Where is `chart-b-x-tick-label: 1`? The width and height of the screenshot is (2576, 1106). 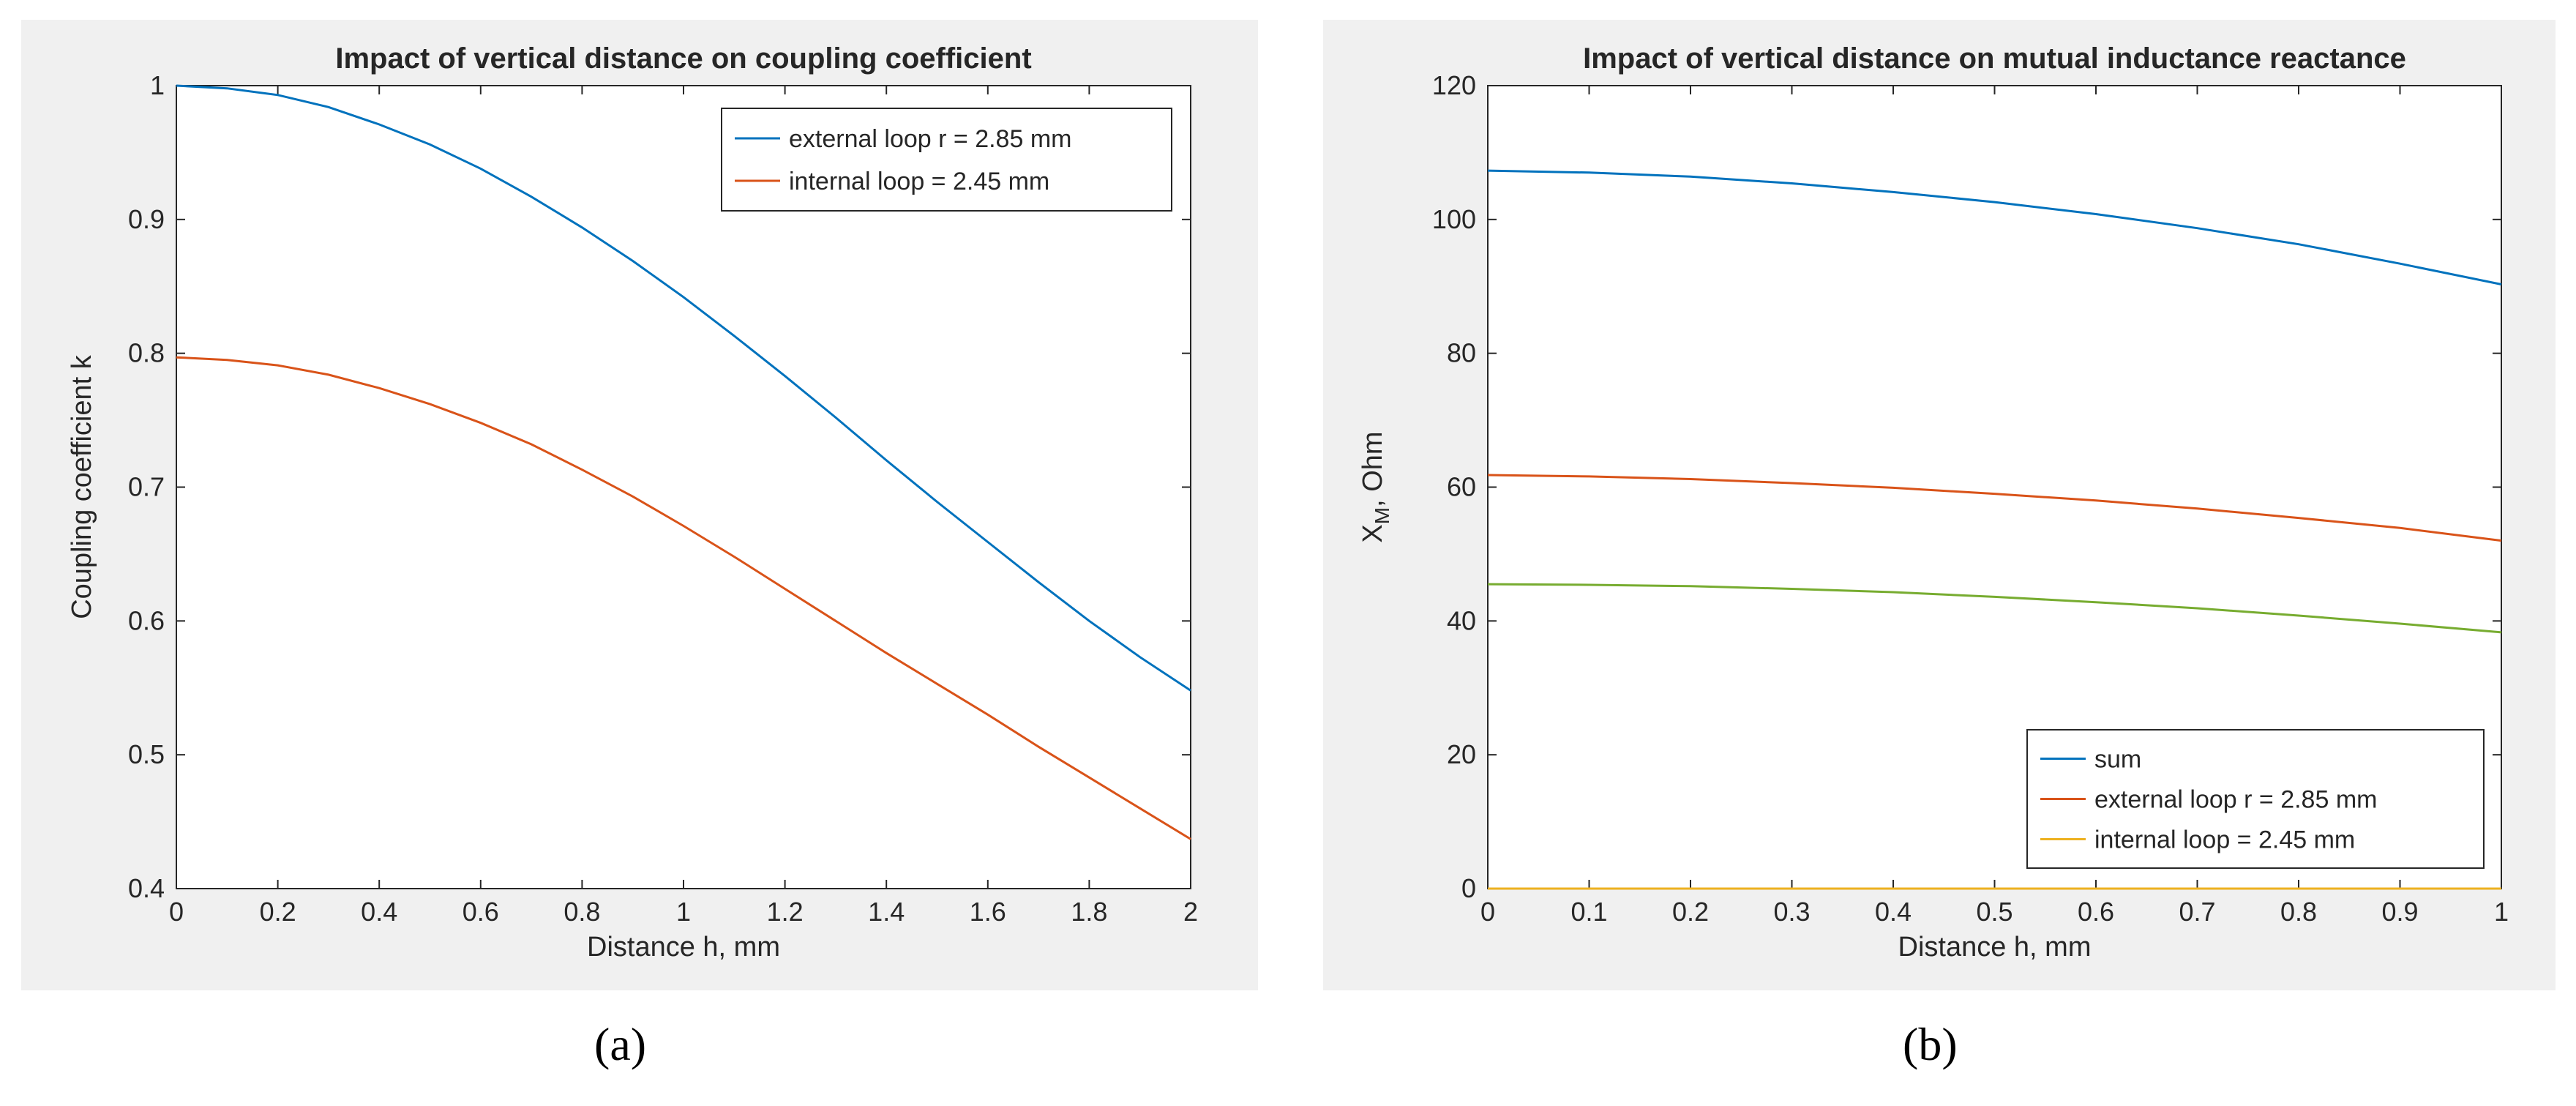 chart-b-x-tick-label: 1 is located at coordinates (2501, 912).